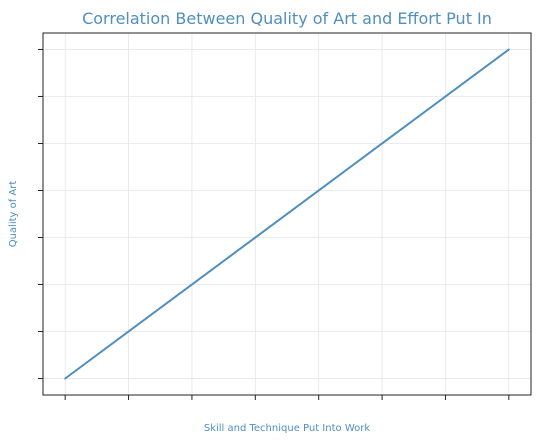 Image resolution: width=540 pixels, height=443 pixels. I want to click on y-axis-label: Quality of Art, so click(13, 214).